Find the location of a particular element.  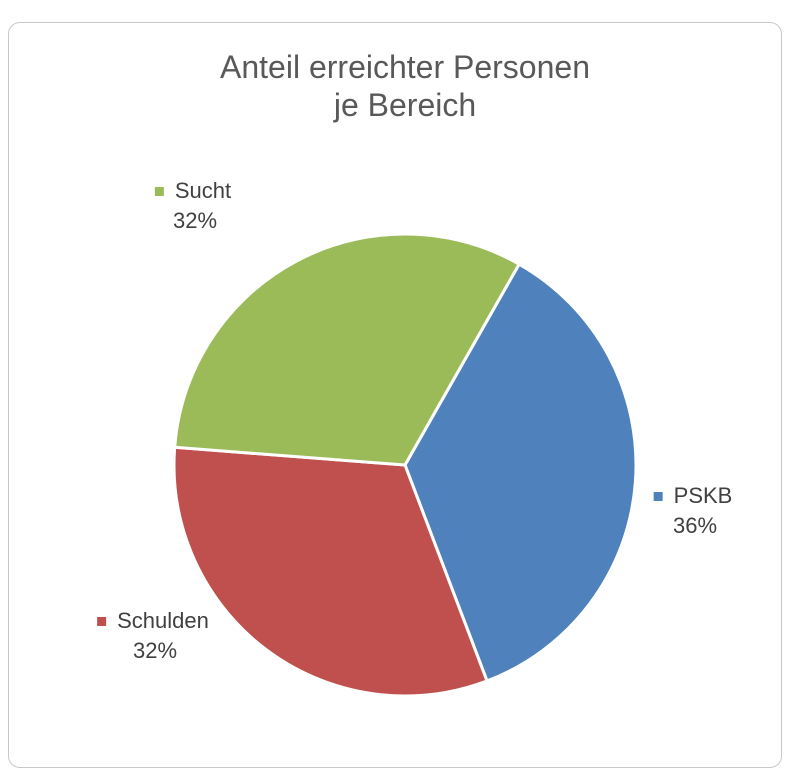

slice-label: Sucht is located at coordinates (203, 190).